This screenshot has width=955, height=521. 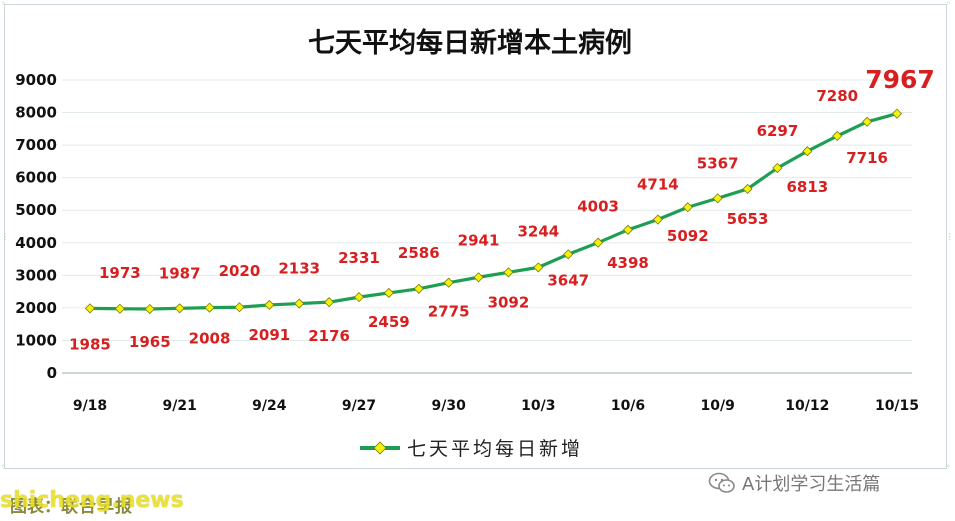 I want to click on data-label-latest: 7967, so click(x=900, y=79).